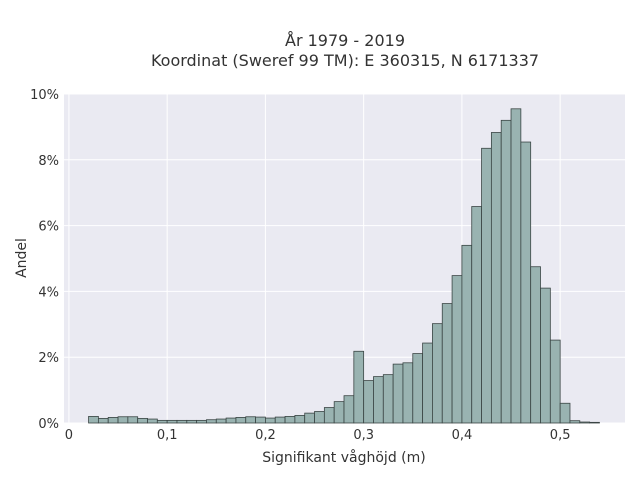  Describe the element at coordinates (48, 292) in the screenshot. I see `y-tick-label: 4%` at that location.